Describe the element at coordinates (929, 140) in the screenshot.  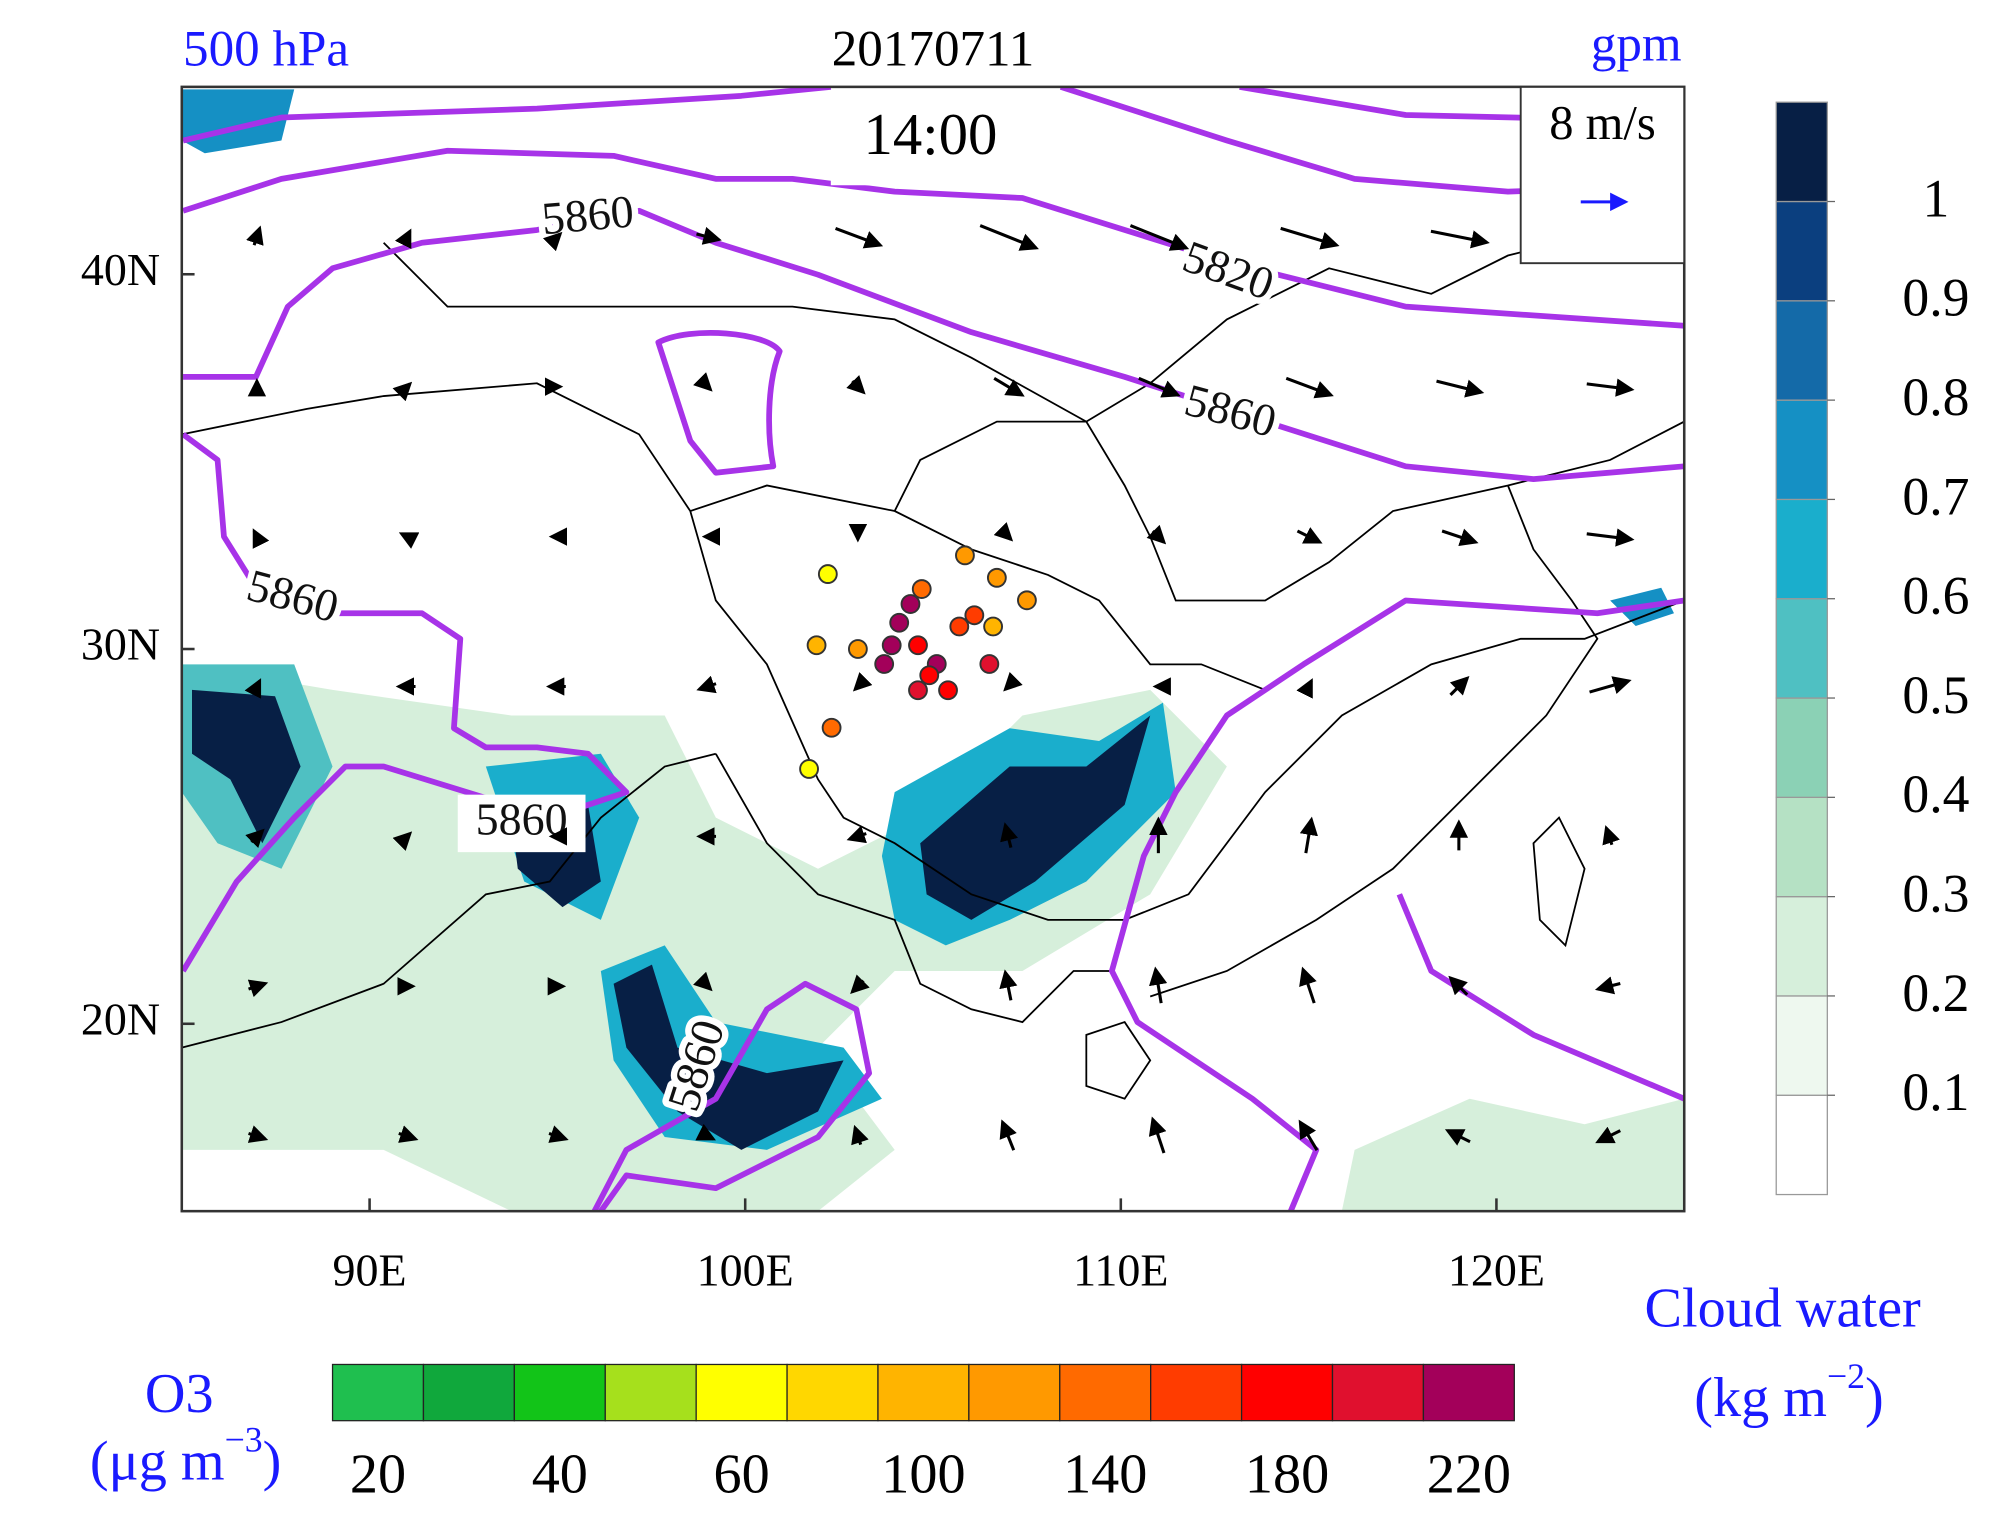
I see `time-box` at that location.